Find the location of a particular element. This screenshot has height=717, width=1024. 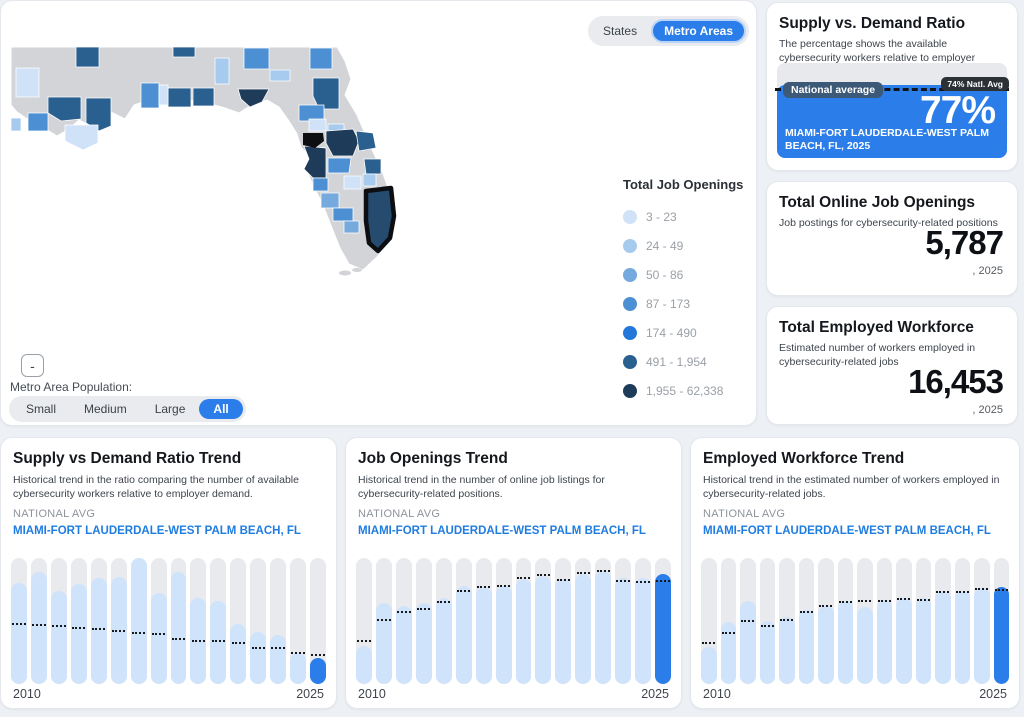

florida-keys is located at coordinates (345, 273).